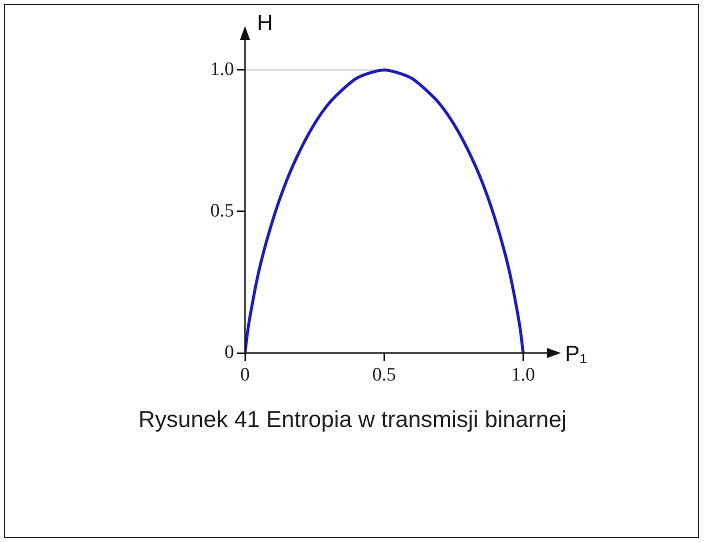  Describe the element at coordinates (222, 211) in the screenshot. I see `y-tick-label: 0.5` at that location.